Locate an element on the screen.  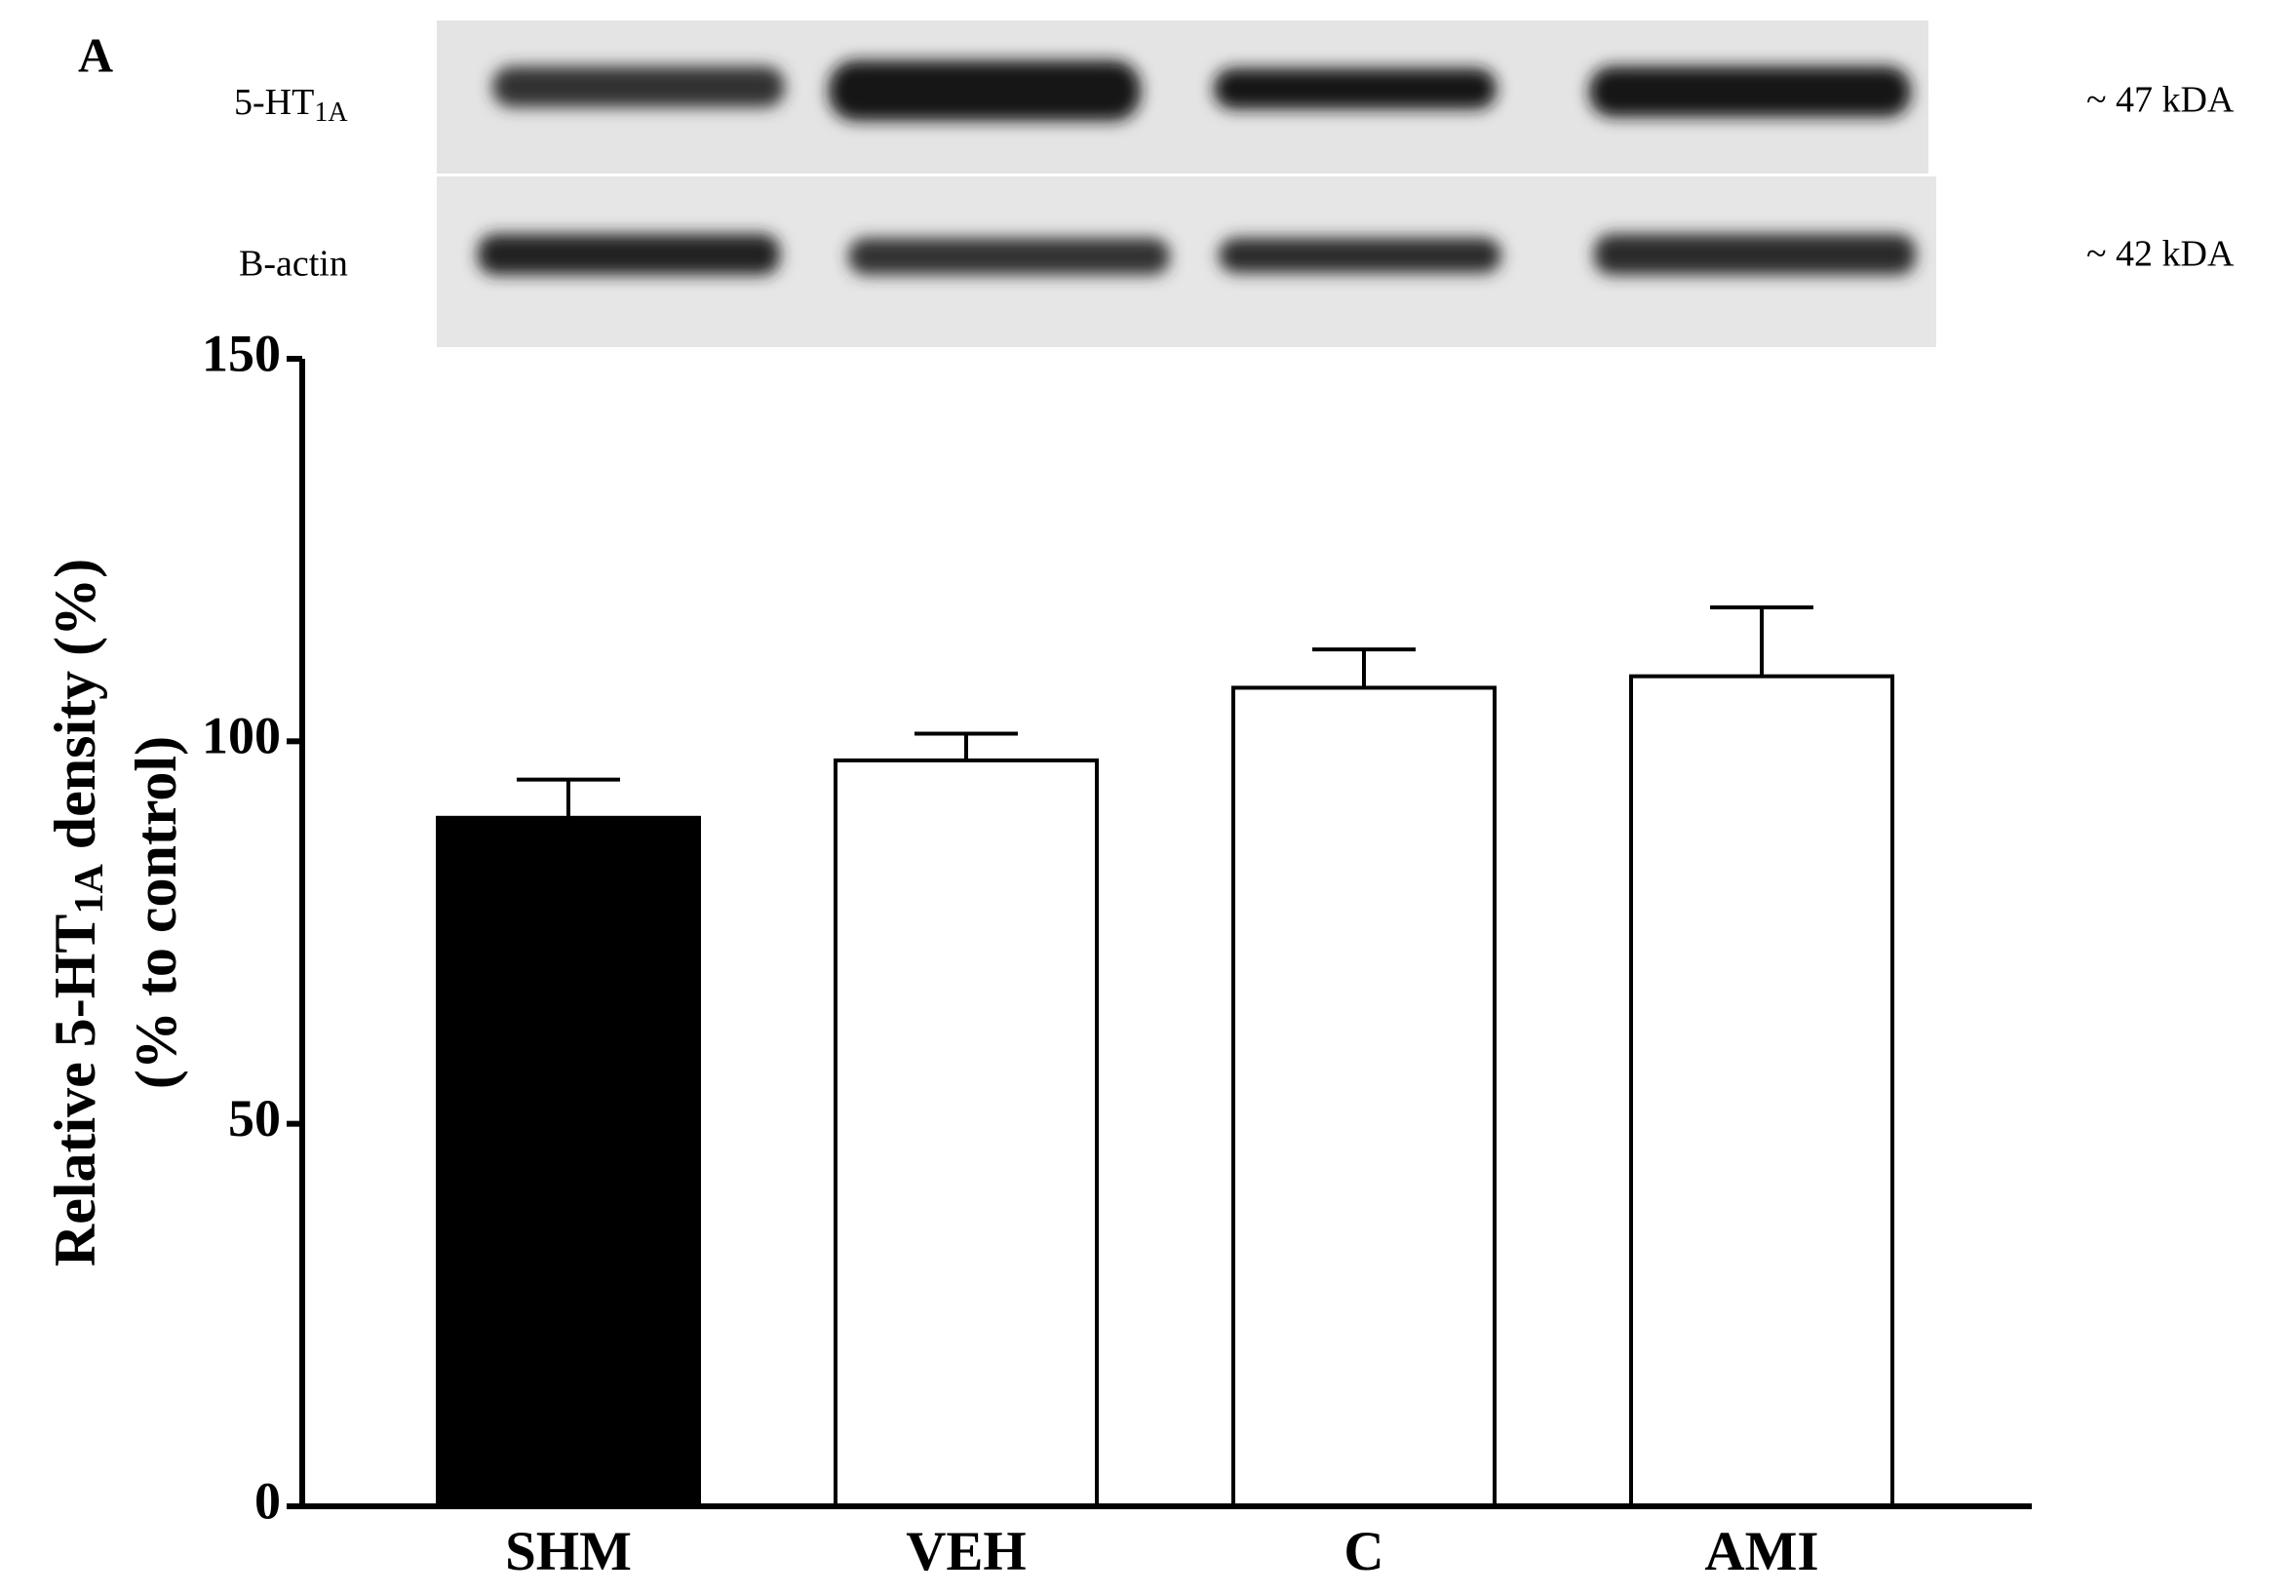
x-tick-label: C is located at coordinates (1363, 1551).